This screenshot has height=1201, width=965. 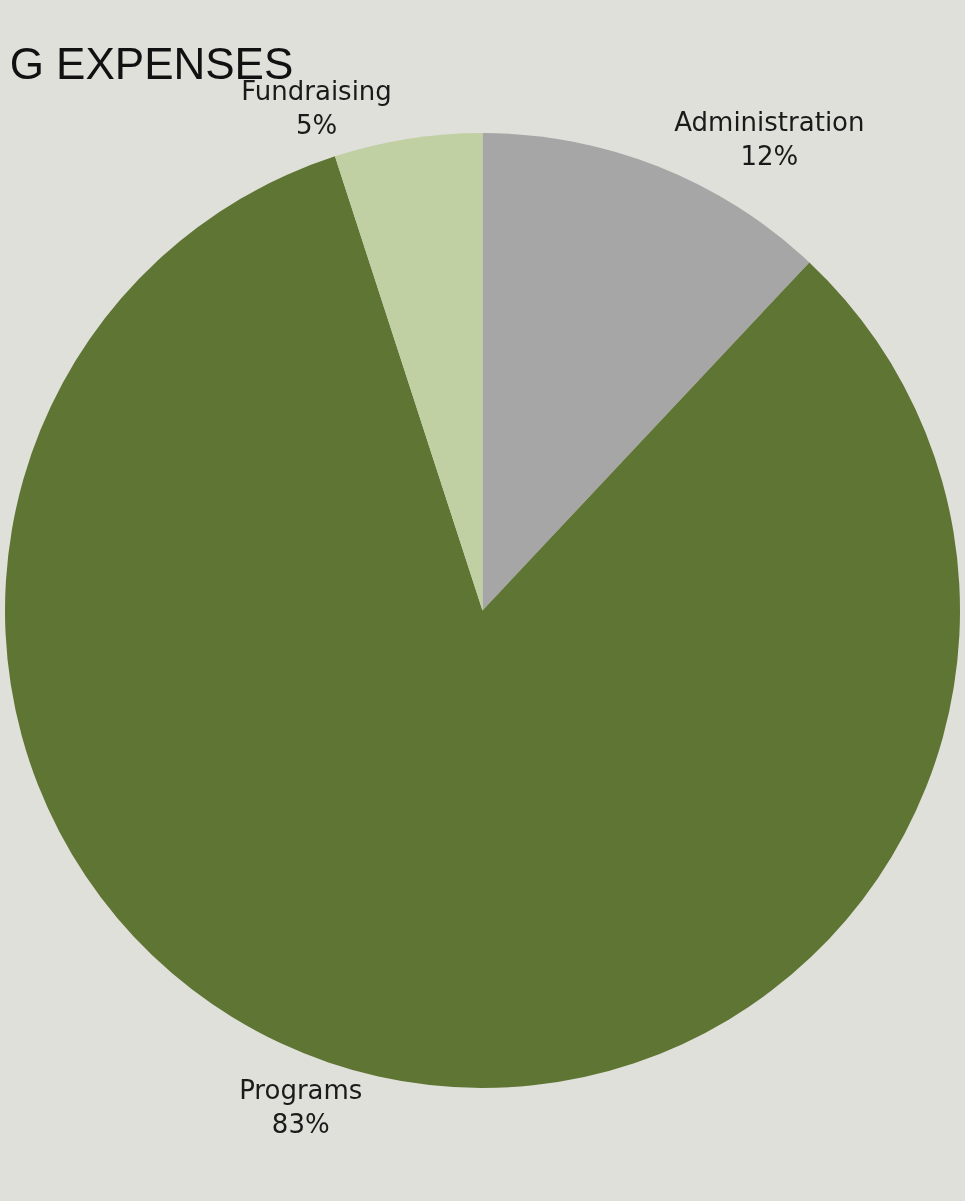 What do you see at coordinates (301, 1089) in the screenshot?
I see `slice-label: Programs` at bounding box center [301, 1089].